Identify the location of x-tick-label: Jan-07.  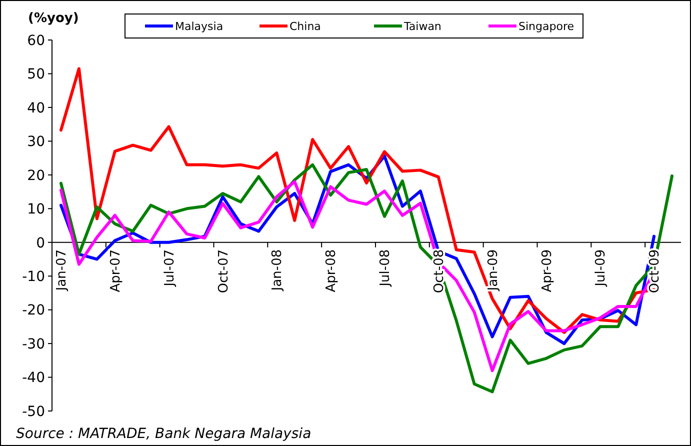
(62, 270).